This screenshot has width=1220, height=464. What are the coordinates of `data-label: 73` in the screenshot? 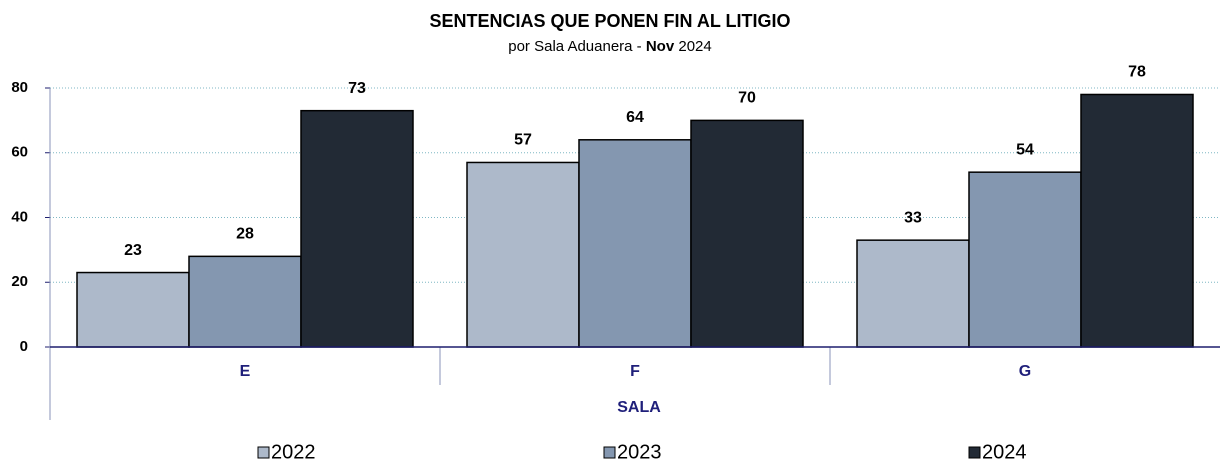 It's located at (357, 88).